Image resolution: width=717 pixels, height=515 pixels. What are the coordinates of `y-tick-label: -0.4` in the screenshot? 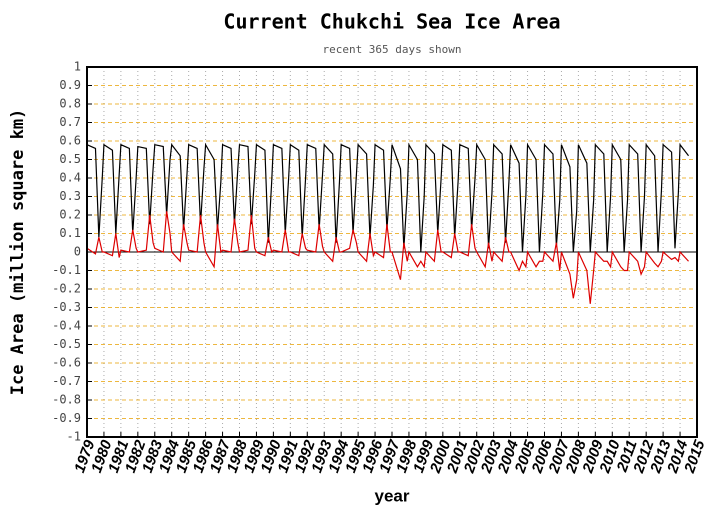 It's located at (66, 326).